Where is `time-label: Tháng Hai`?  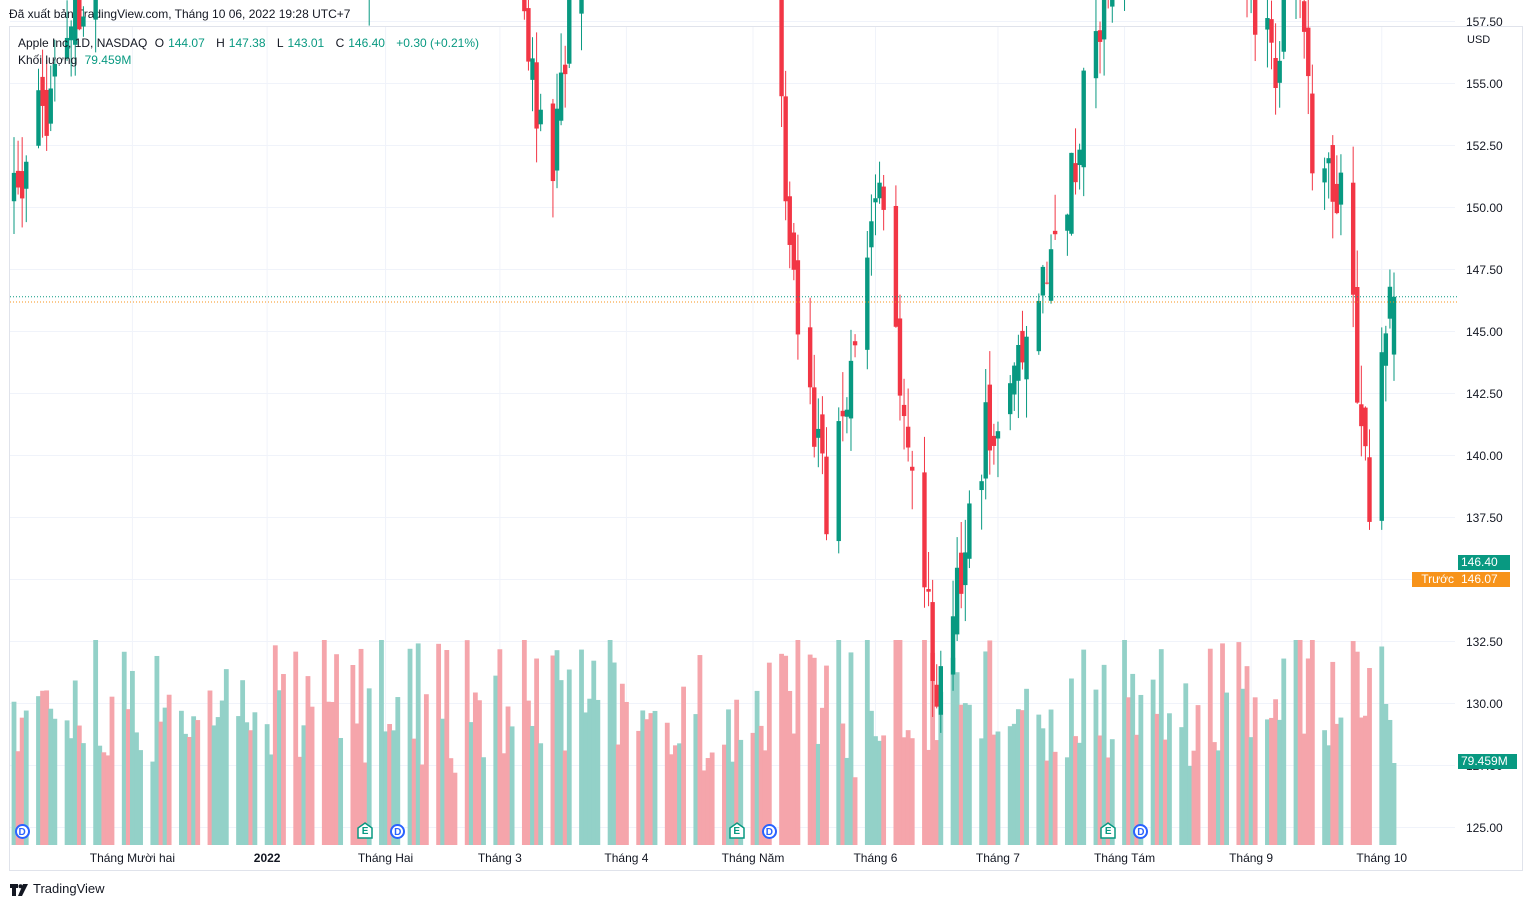 time-label: Tháng Hai is located at coordinates (385, 858).